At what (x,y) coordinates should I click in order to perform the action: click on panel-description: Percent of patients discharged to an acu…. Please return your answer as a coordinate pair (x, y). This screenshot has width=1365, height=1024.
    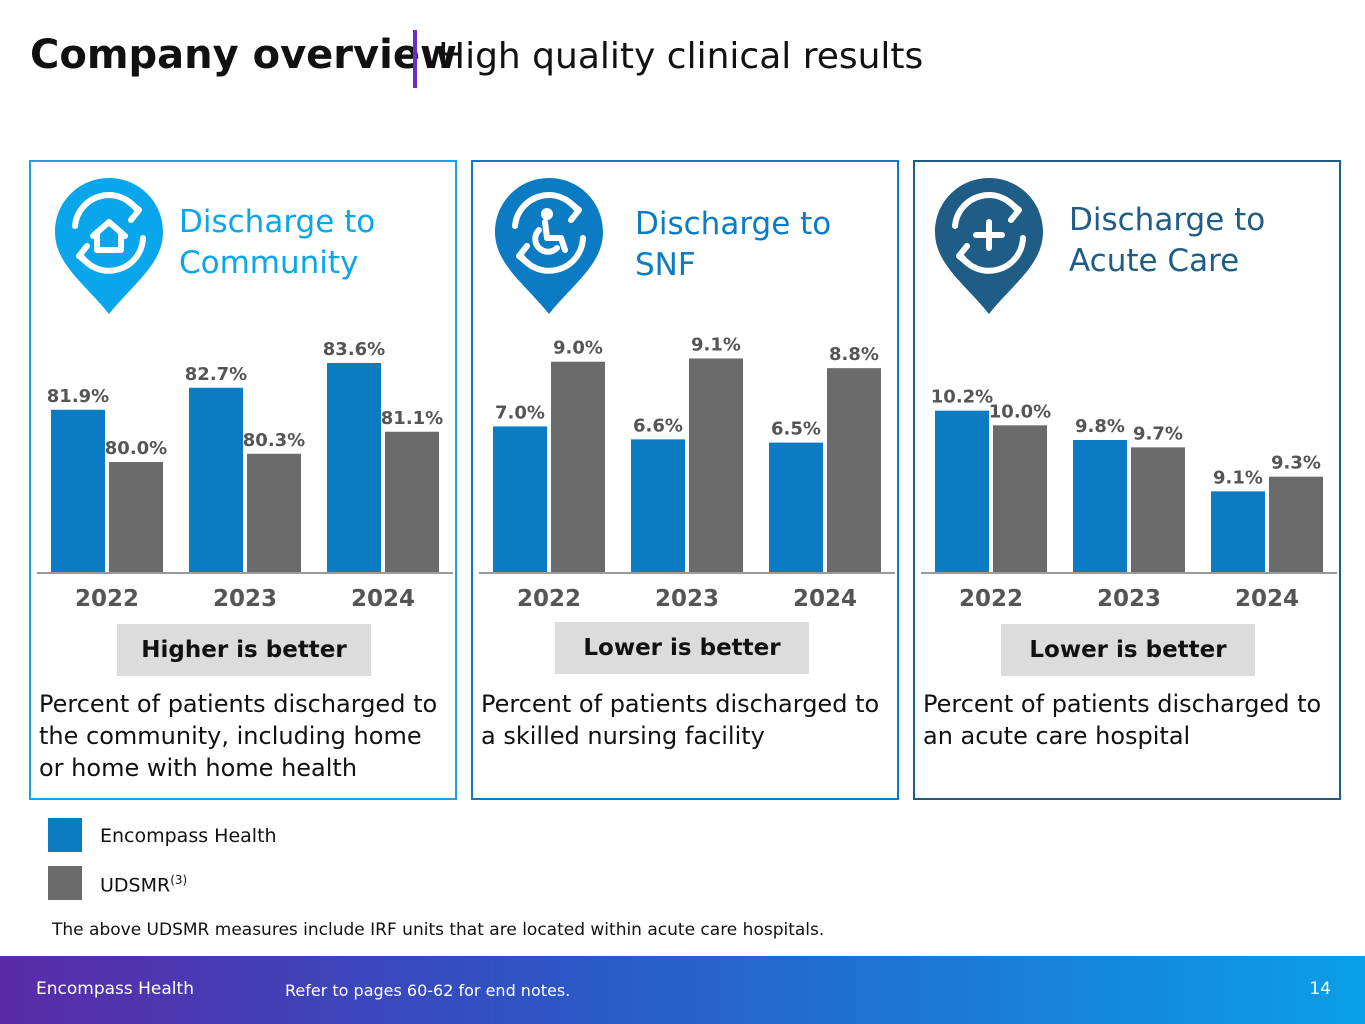
    Looking at the image, I should click on (1122, 720).